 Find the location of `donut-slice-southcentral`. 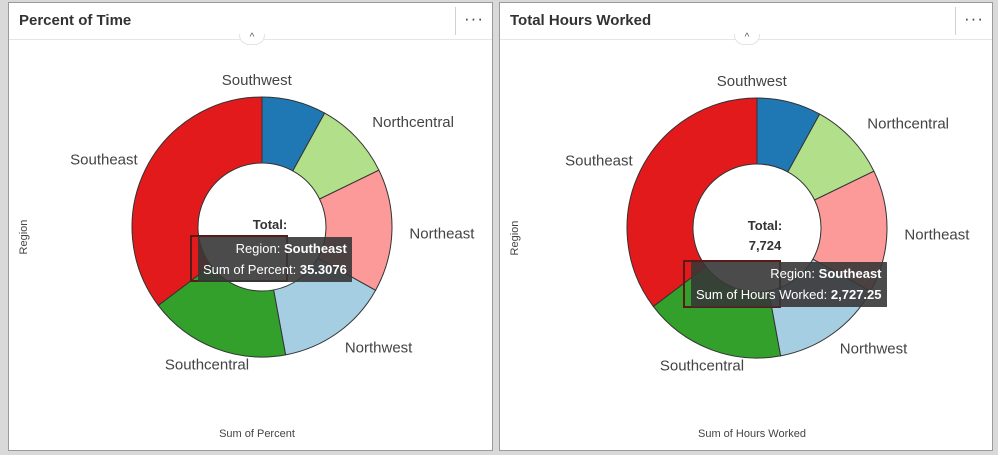

donut-slice-southcentral is located at coordinates (222, 311).